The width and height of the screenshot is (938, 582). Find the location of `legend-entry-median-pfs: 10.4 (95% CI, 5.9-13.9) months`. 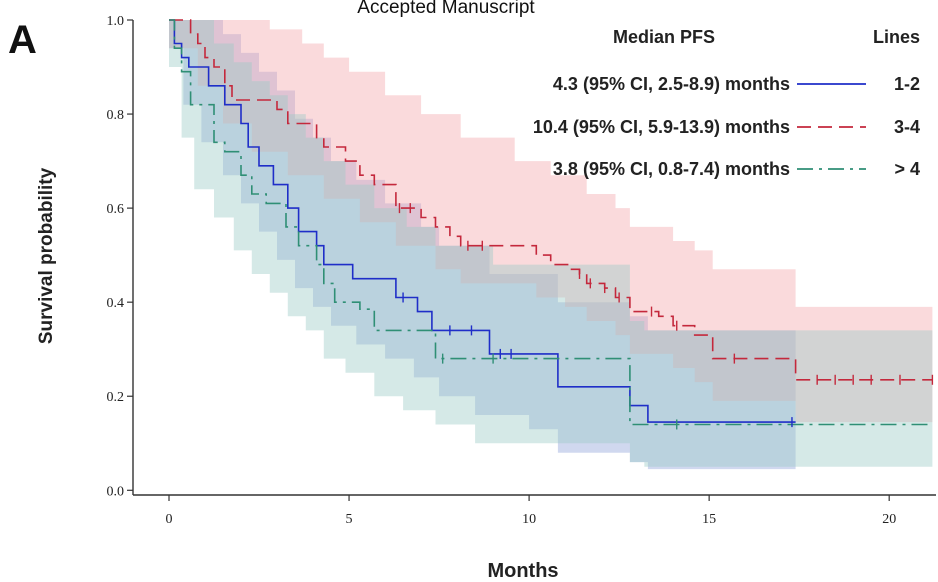

legend-entry-median-pfs: 10.4 (95% CI, 5.9-13.9) months is located at coordinates (661, 127).